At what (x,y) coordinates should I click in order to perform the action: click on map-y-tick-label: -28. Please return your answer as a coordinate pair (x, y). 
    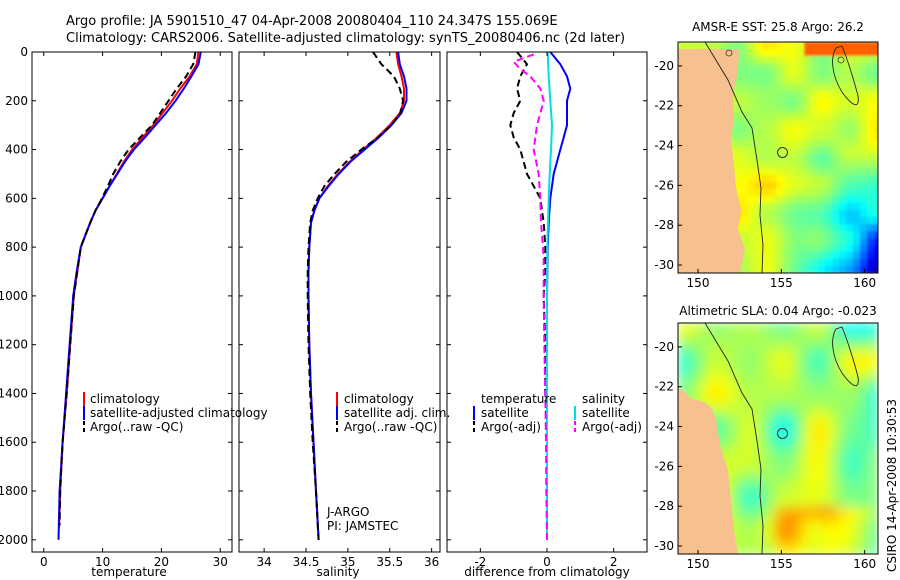
    Looking at the image, I should click on (664, 506).